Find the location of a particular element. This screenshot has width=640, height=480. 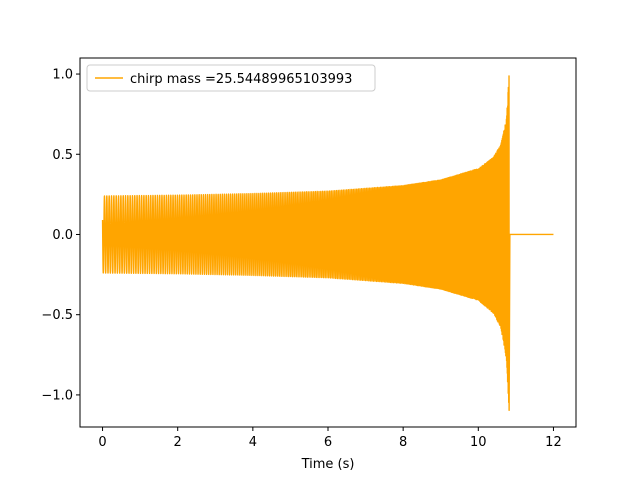

x-tick-label: 10 is located at coordinates (478, 442).